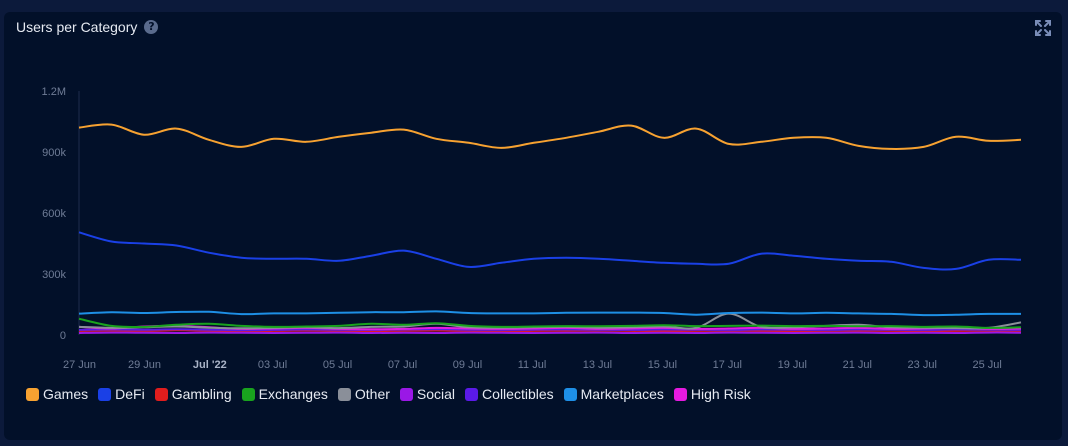 The width and height of the screenshot is (1068, 446). I want to click on series-line-games, so click(550, 136).